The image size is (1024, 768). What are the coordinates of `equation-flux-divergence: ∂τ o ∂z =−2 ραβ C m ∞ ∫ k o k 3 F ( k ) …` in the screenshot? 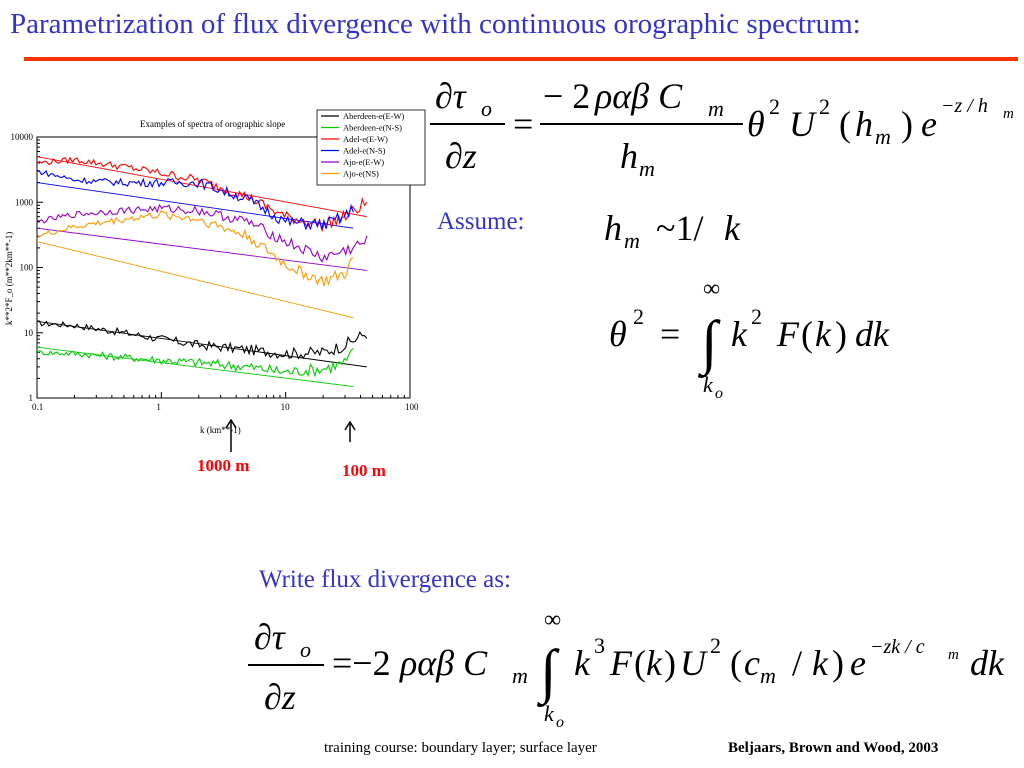 It's located at (626, 668).